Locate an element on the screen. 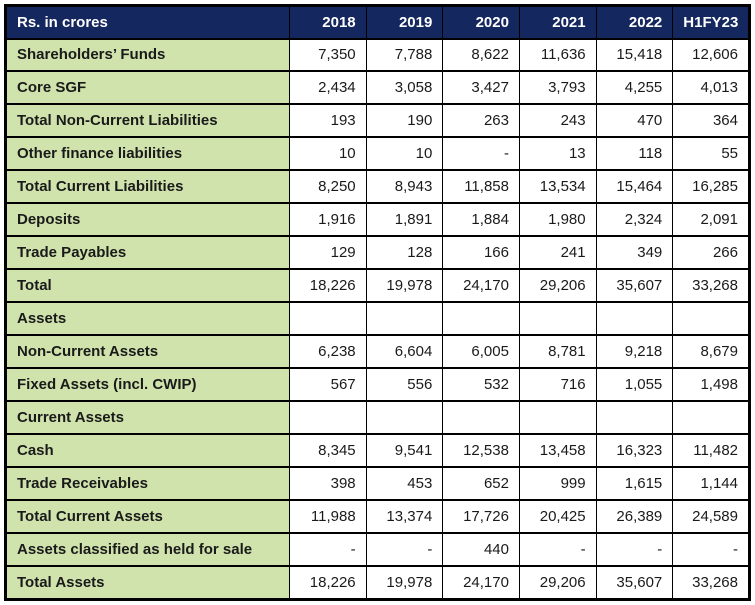 The width and height of the screenshot is (755, 605). table-row: Core SGF 2,434 3,058 3,427 3,793 4,255 4,013 is located at coordinates (377, 88).